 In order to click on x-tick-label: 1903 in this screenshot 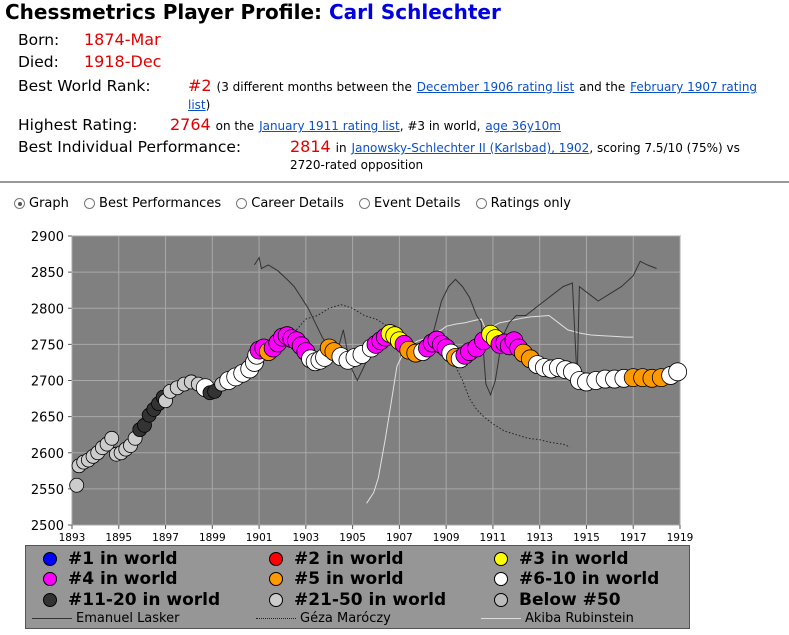, I will do `click(305, 538)`.